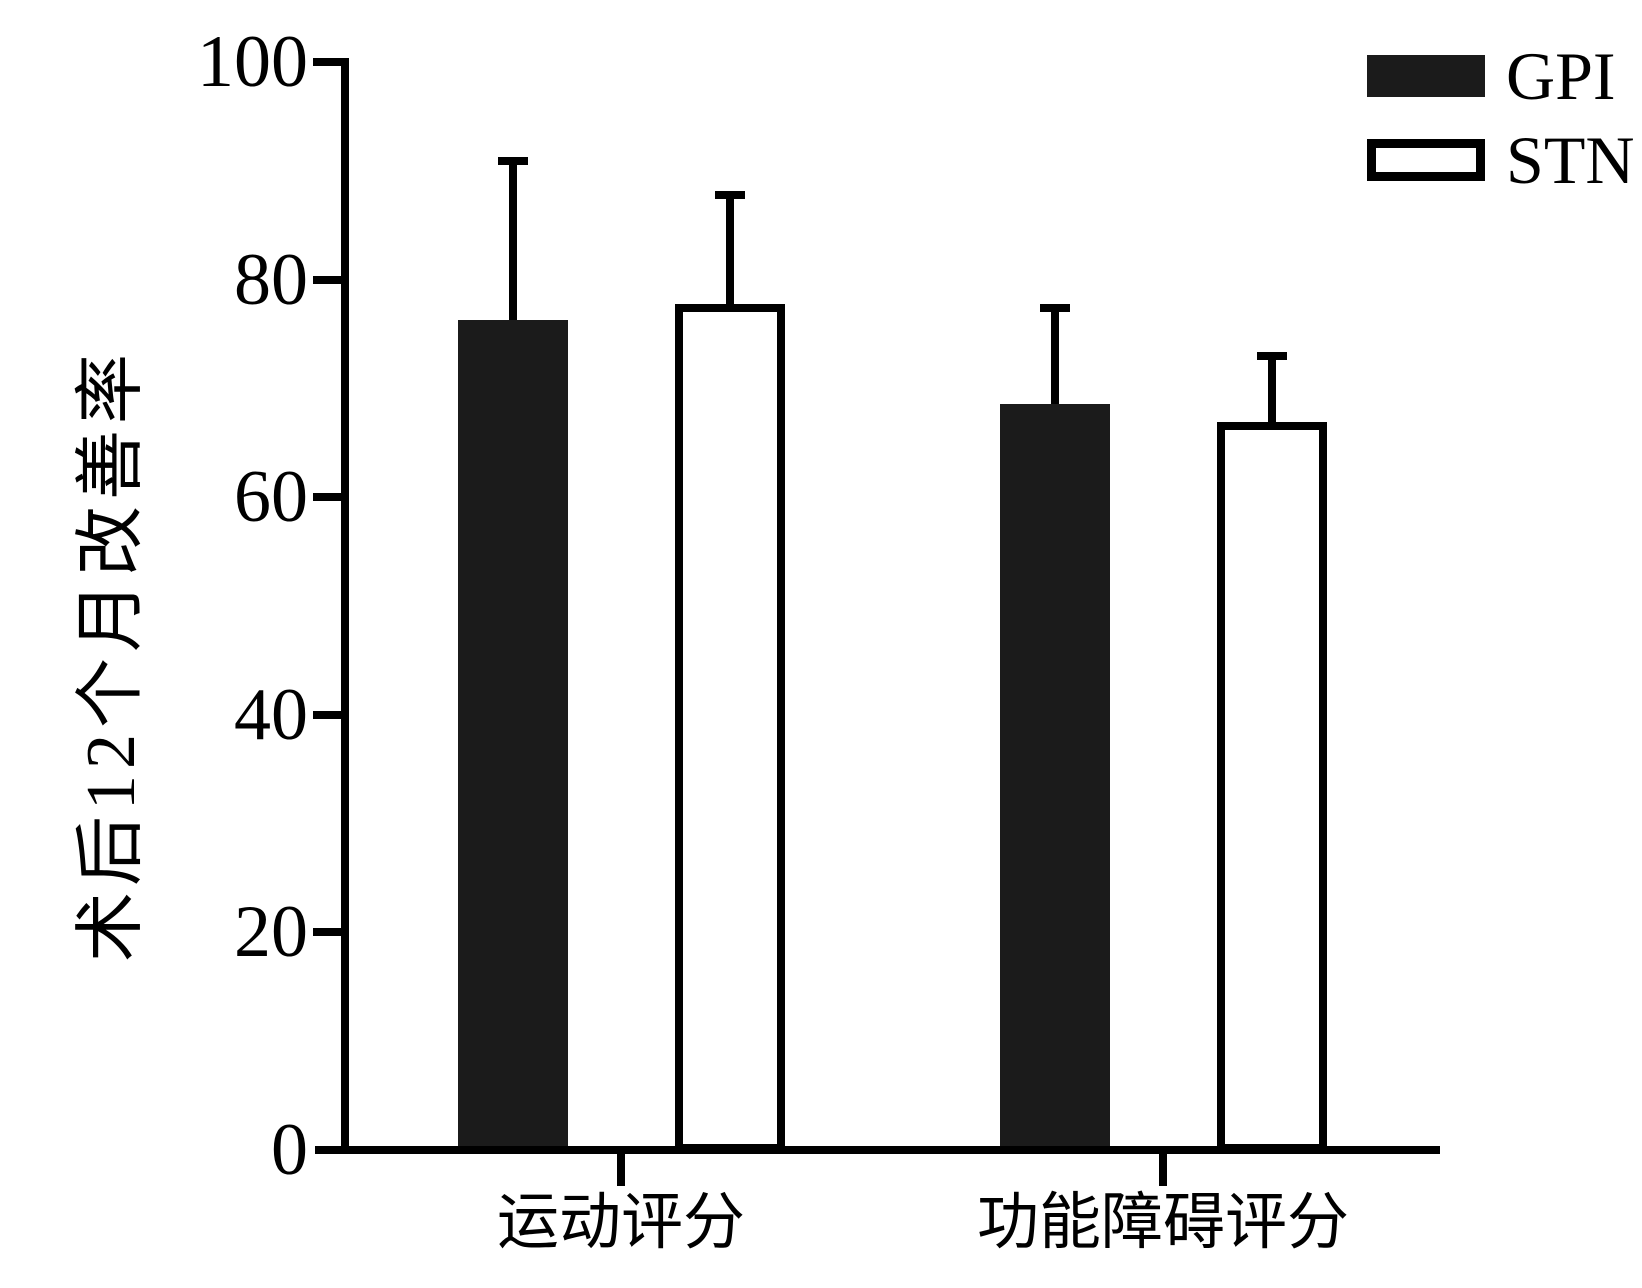 Image resolution: width=1642 pixels, height=1288 pixels. Describe the element at coordinates (345, 606) in the screenshot. I see `y-axis-line` at that location.